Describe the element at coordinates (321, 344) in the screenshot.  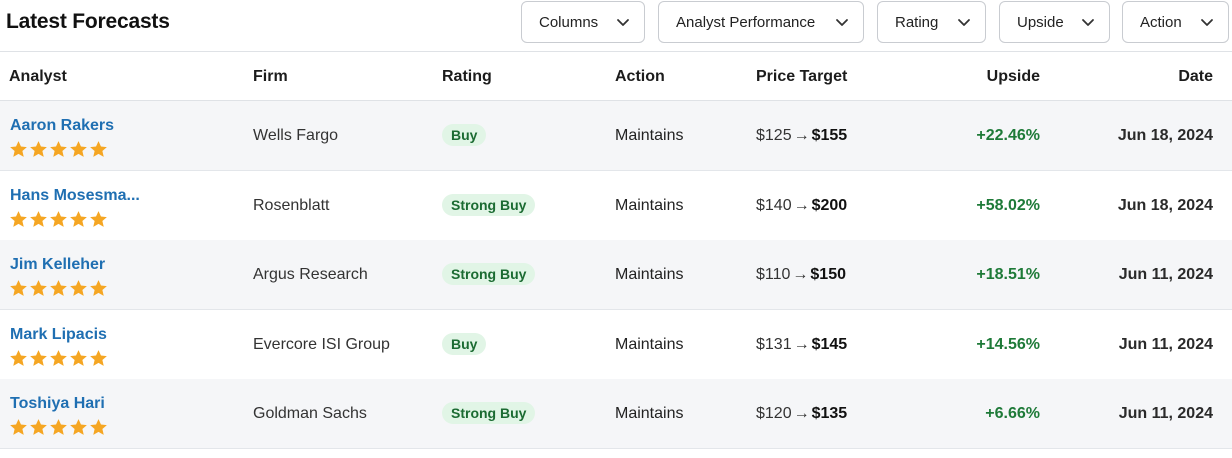
I see `firm-name: Evercore ISI Group` at that location.